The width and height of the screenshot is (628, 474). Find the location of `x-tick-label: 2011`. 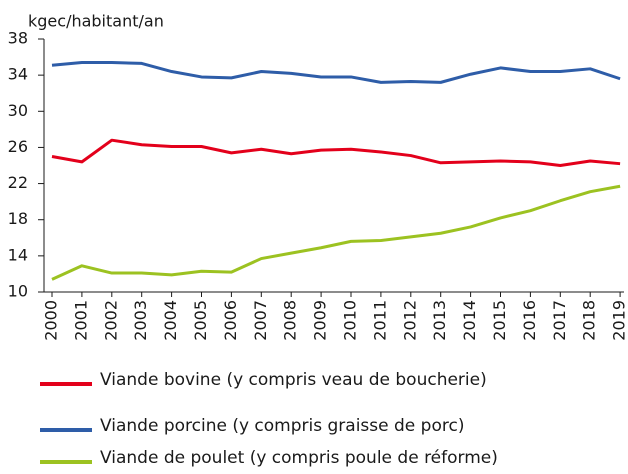

x-tick-label: 2011 is located at coordinates (379, 320).